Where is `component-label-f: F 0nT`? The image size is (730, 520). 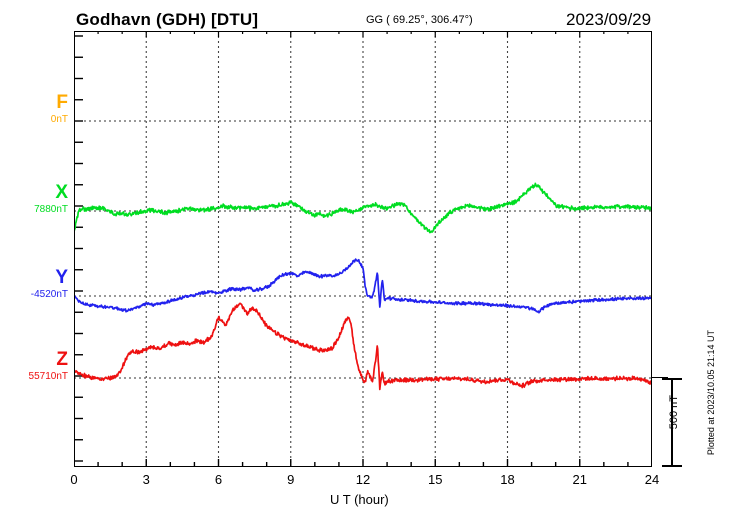 component-label-f: F 0nT is located at coordinates (59, 110).